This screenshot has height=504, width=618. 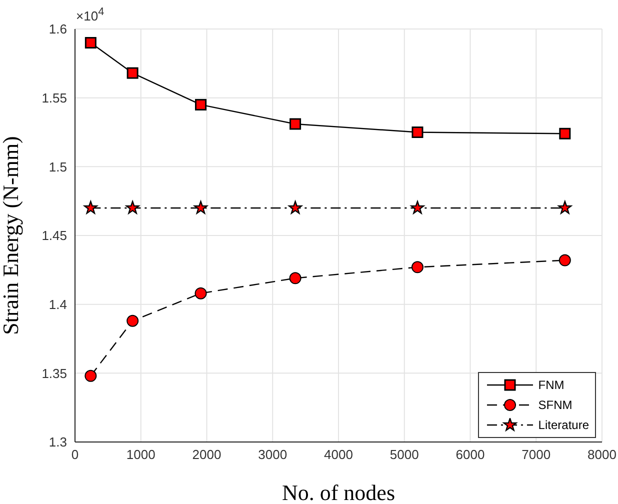 What do you see at coordinates (90, 15) in the screenshot?
I see `text: ×10$^{4}$` at bounding box center [90, 15].